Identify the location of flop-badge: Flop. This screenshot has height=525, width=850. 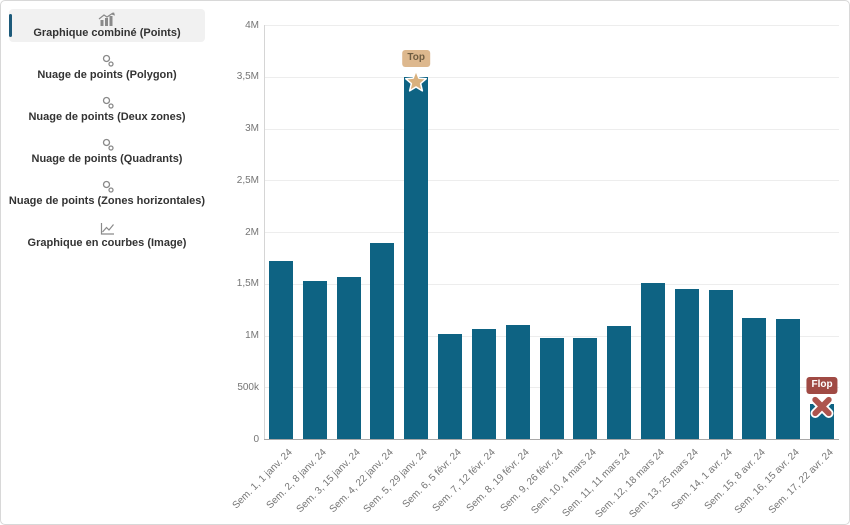
(822, 385).